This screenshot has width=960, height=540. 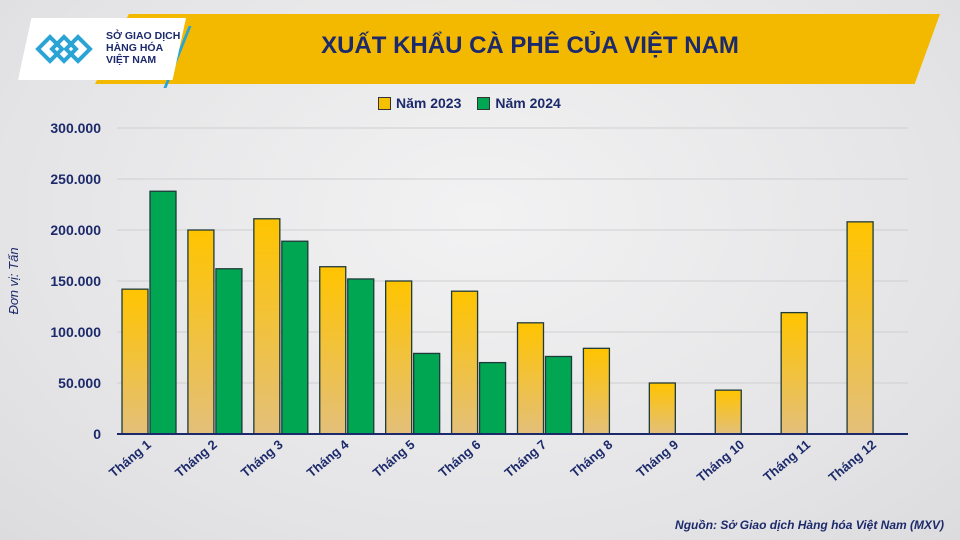 What do you see at coordinates (394, 459) in the screenshot?
I see `x-tick-label: Tháng 5` at bounding box center [394, 459].